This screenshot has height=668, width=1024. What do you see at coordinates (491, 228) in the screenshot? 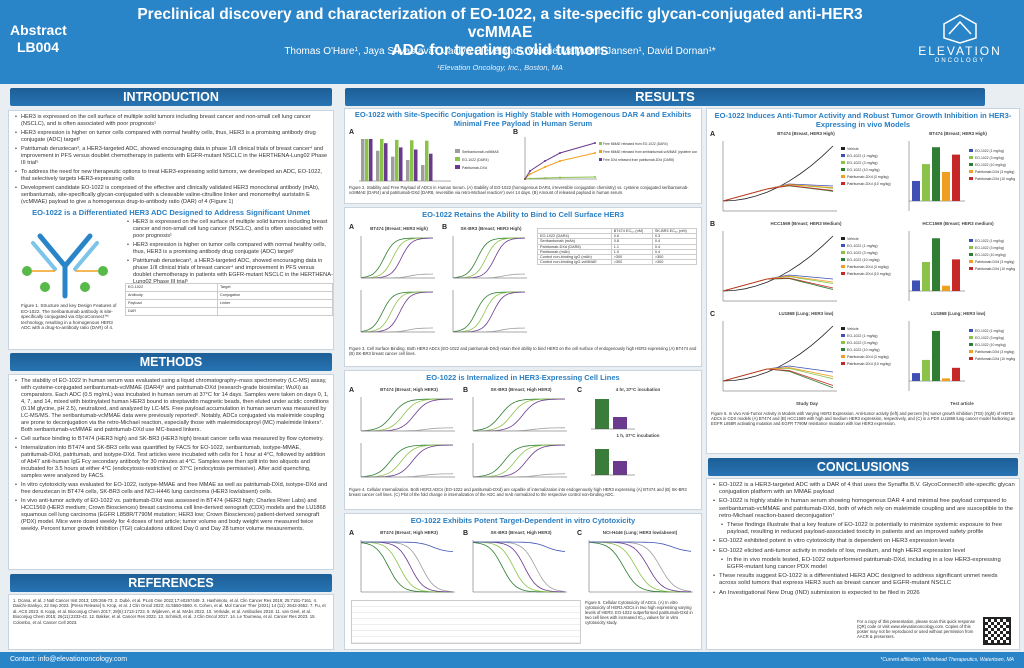
I see `binding-b-title: SK-BR3 (Breast; HER3 High)` at bounding box center [491, 228].